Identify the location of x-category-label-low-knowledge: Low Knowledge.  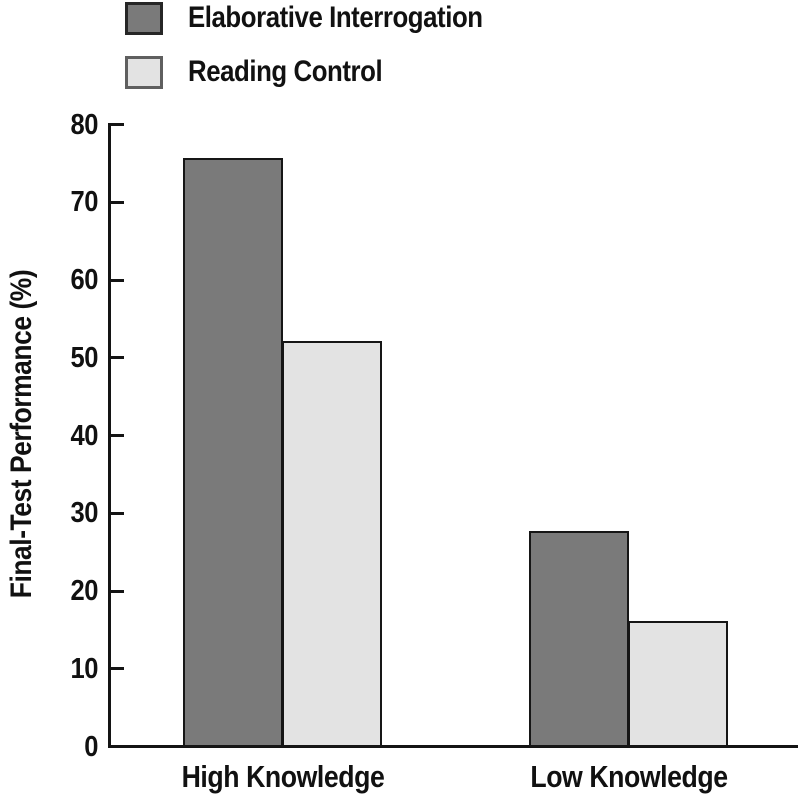
(628, 776).